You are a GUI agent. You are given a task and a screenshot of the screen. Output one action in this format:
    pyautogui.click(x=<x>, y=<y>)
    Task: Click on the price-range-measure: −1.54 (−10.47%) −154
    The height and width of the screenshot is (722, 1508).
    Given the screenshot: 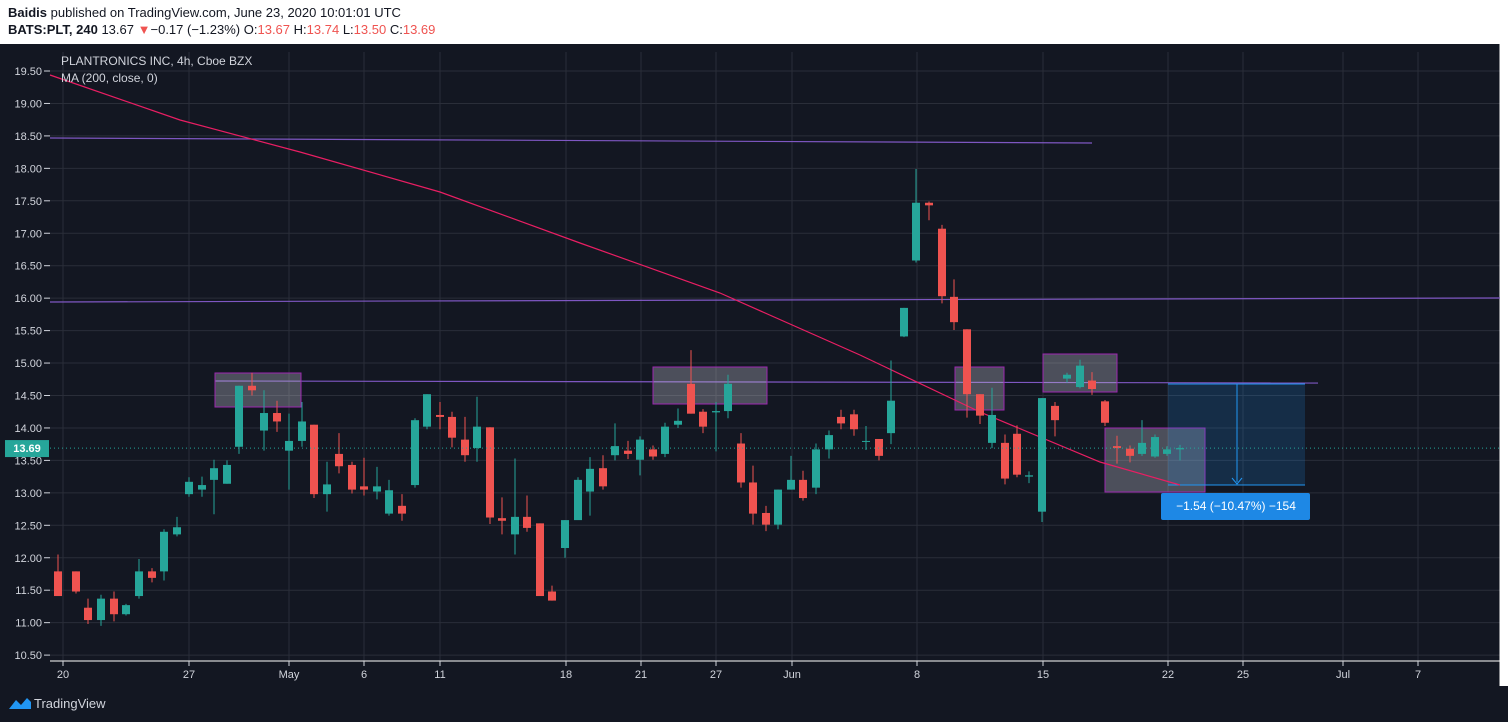 What is the action you would take?
    pyautogui.click(x=1235, y=451)
    